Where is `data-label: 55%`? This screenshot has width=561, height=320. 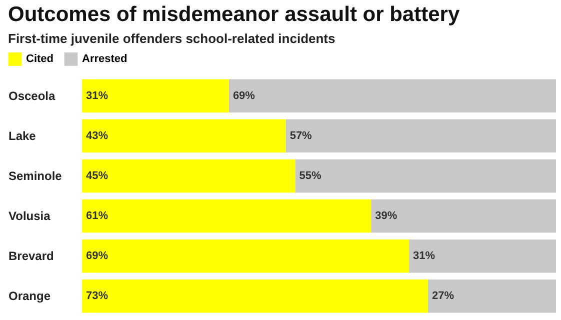 data-label: 55% is located at coordinates (310, 176).